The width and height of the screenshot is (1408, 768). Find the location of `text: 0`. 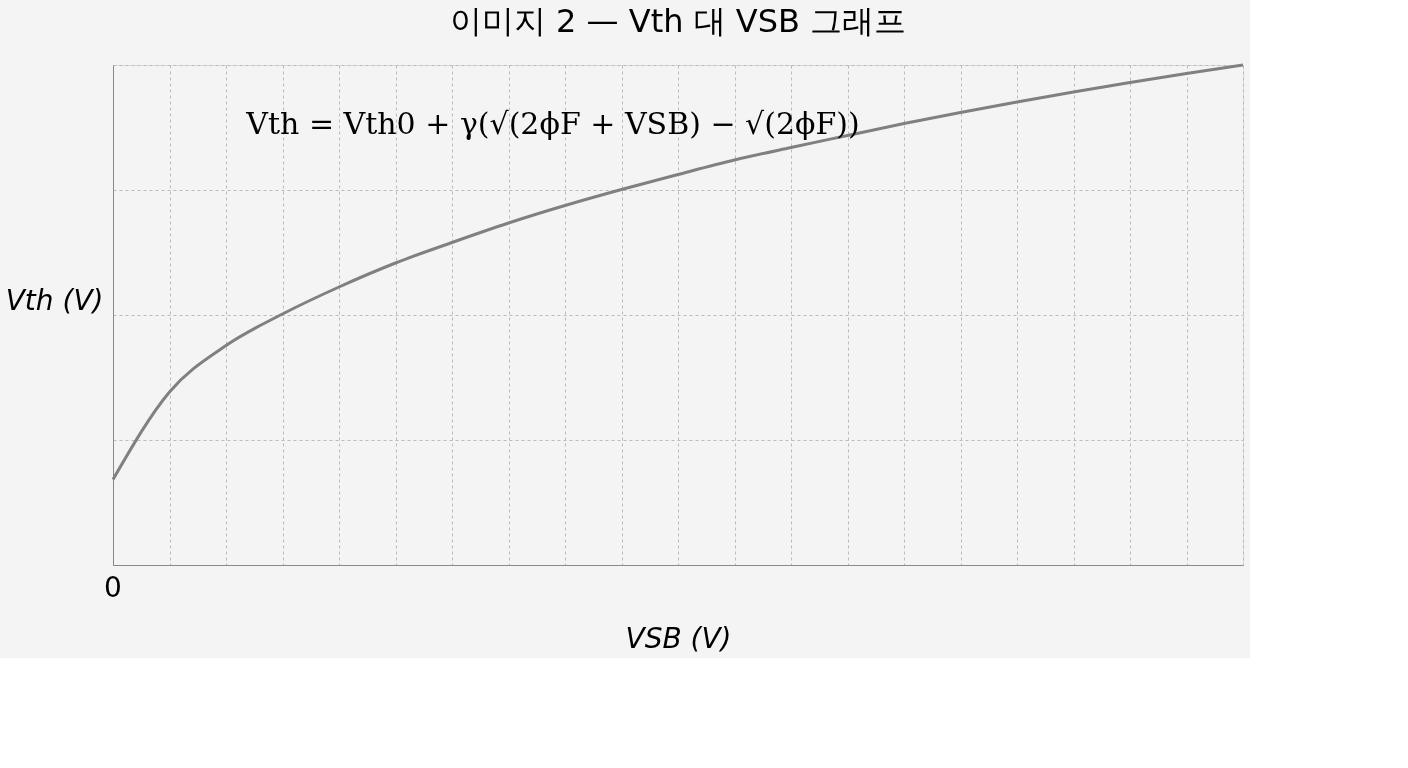

text: 0 is located at coordinates (113, 587).